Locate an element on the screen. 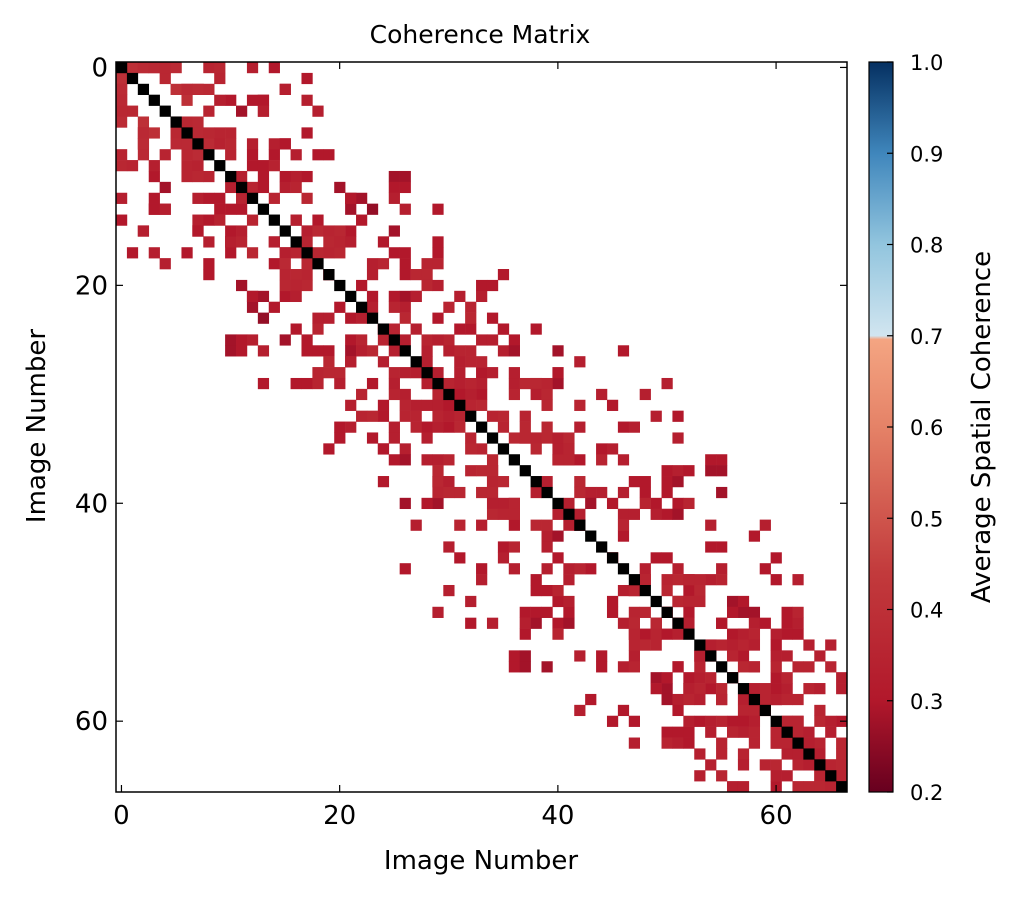 This screenshot has width=1018, height=899. y-tick-label: 20 is located at coordinates (91, 286).